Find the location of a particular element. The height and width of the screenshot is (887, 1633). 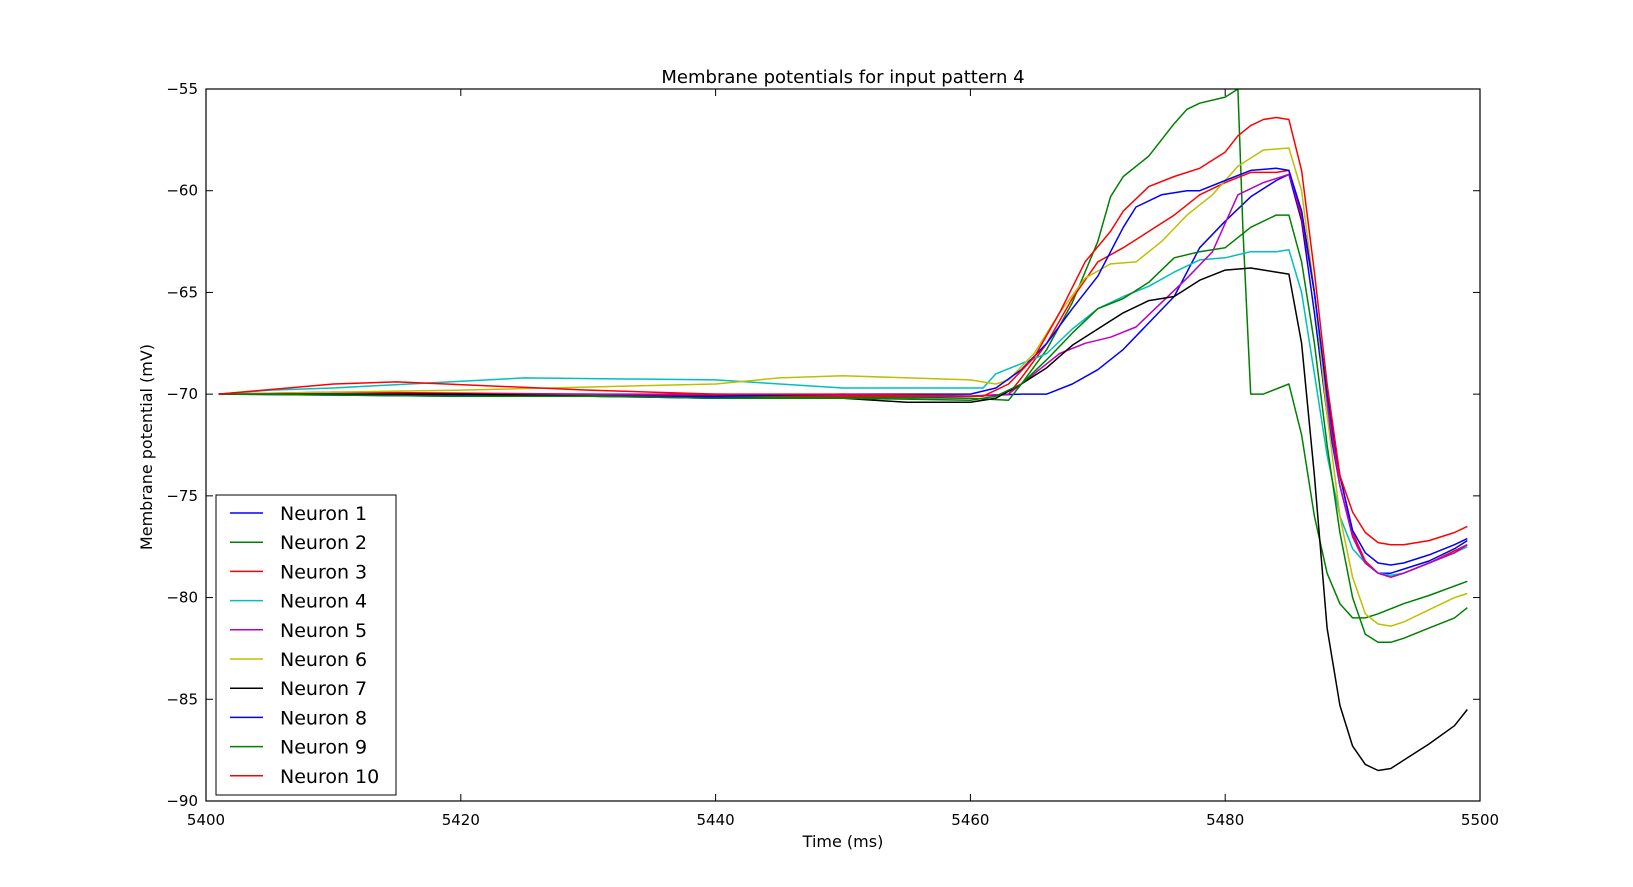

y-tick-label: −85 is located at coordinates (182, 699).